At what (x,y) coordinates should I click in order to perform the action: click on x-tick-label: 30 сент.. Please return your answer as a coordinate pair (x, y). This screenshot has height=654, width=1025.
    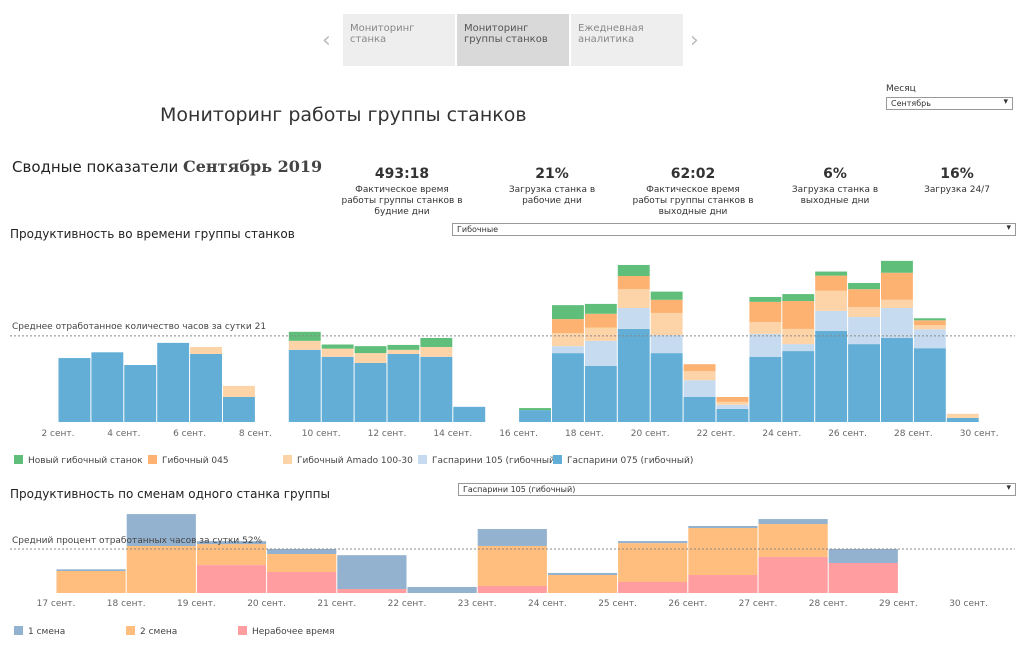
    Looking at the image, I should click on (979, 434).